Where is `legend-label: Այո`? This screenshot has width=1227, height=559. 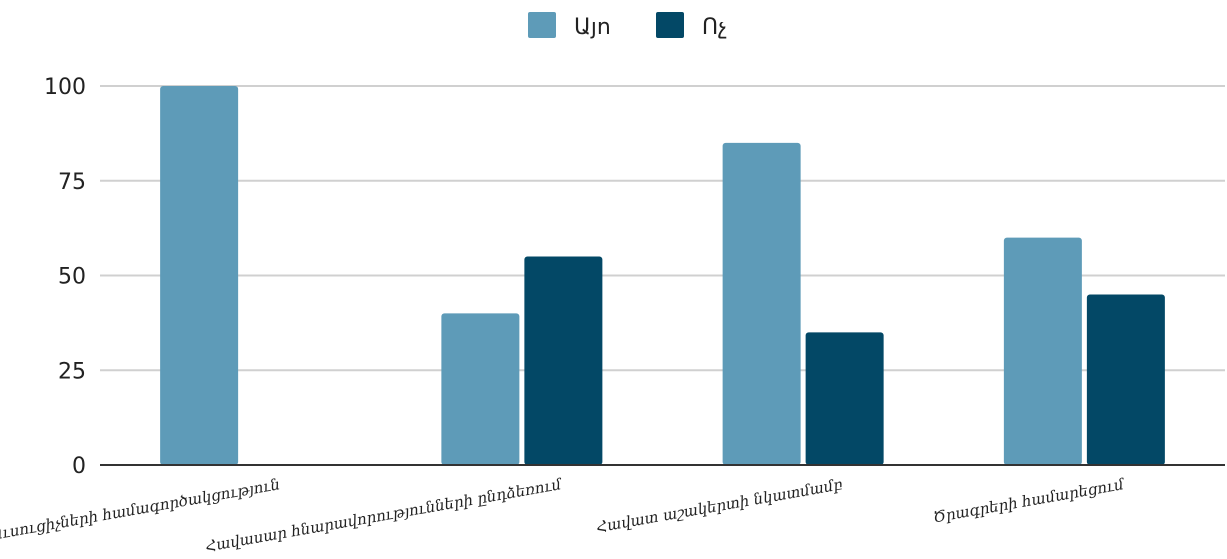
legend-label: Այո is located at coordinates (592, 27).